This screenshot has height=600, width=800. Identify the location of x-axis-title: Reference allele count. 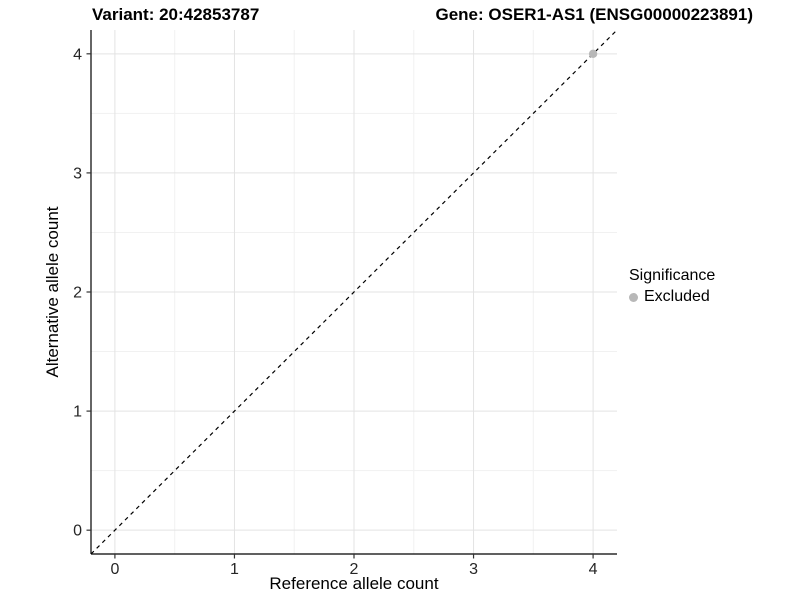
(354, 583).